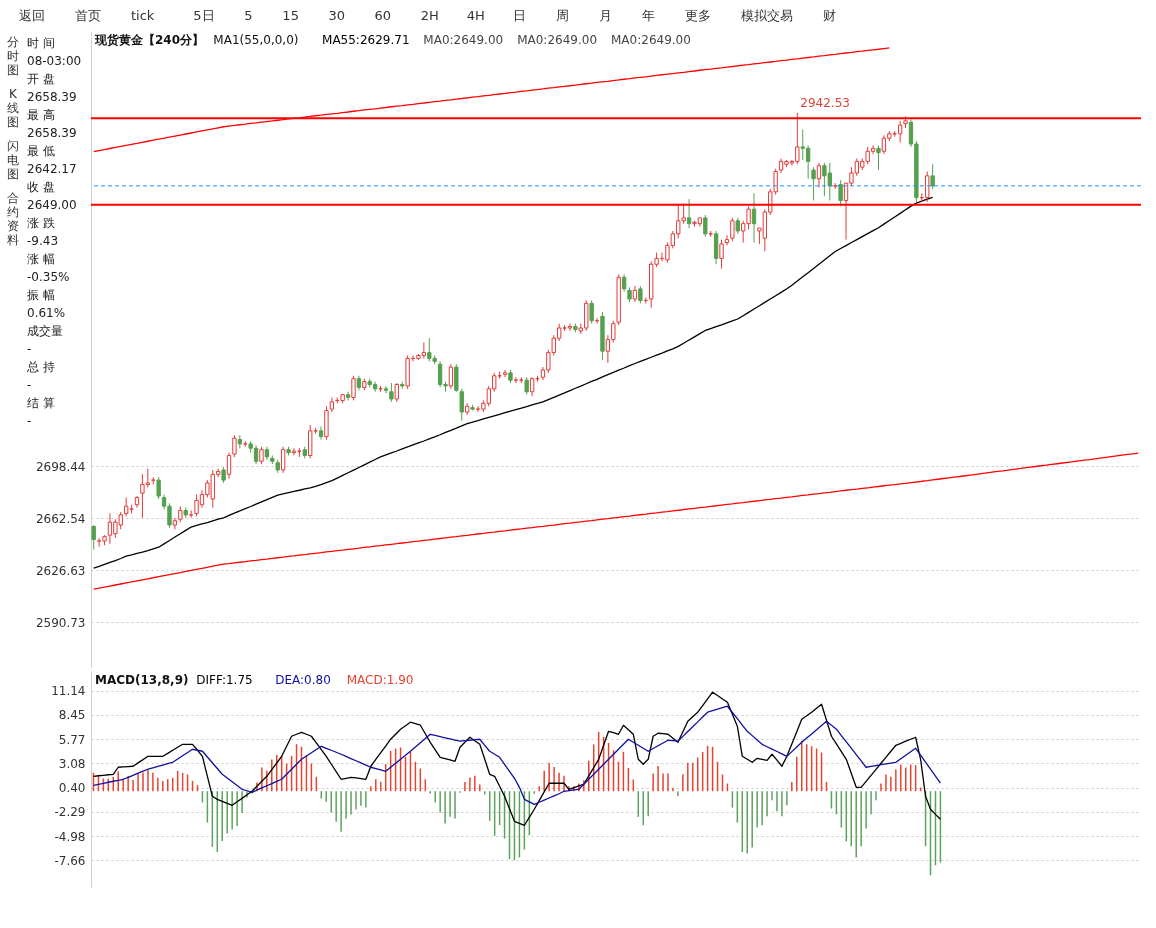 The height and width of the screenshot is (928, 1156). Describe the element at coordinates (648, 15) in the screenshot. I see `text: 年` at that location.